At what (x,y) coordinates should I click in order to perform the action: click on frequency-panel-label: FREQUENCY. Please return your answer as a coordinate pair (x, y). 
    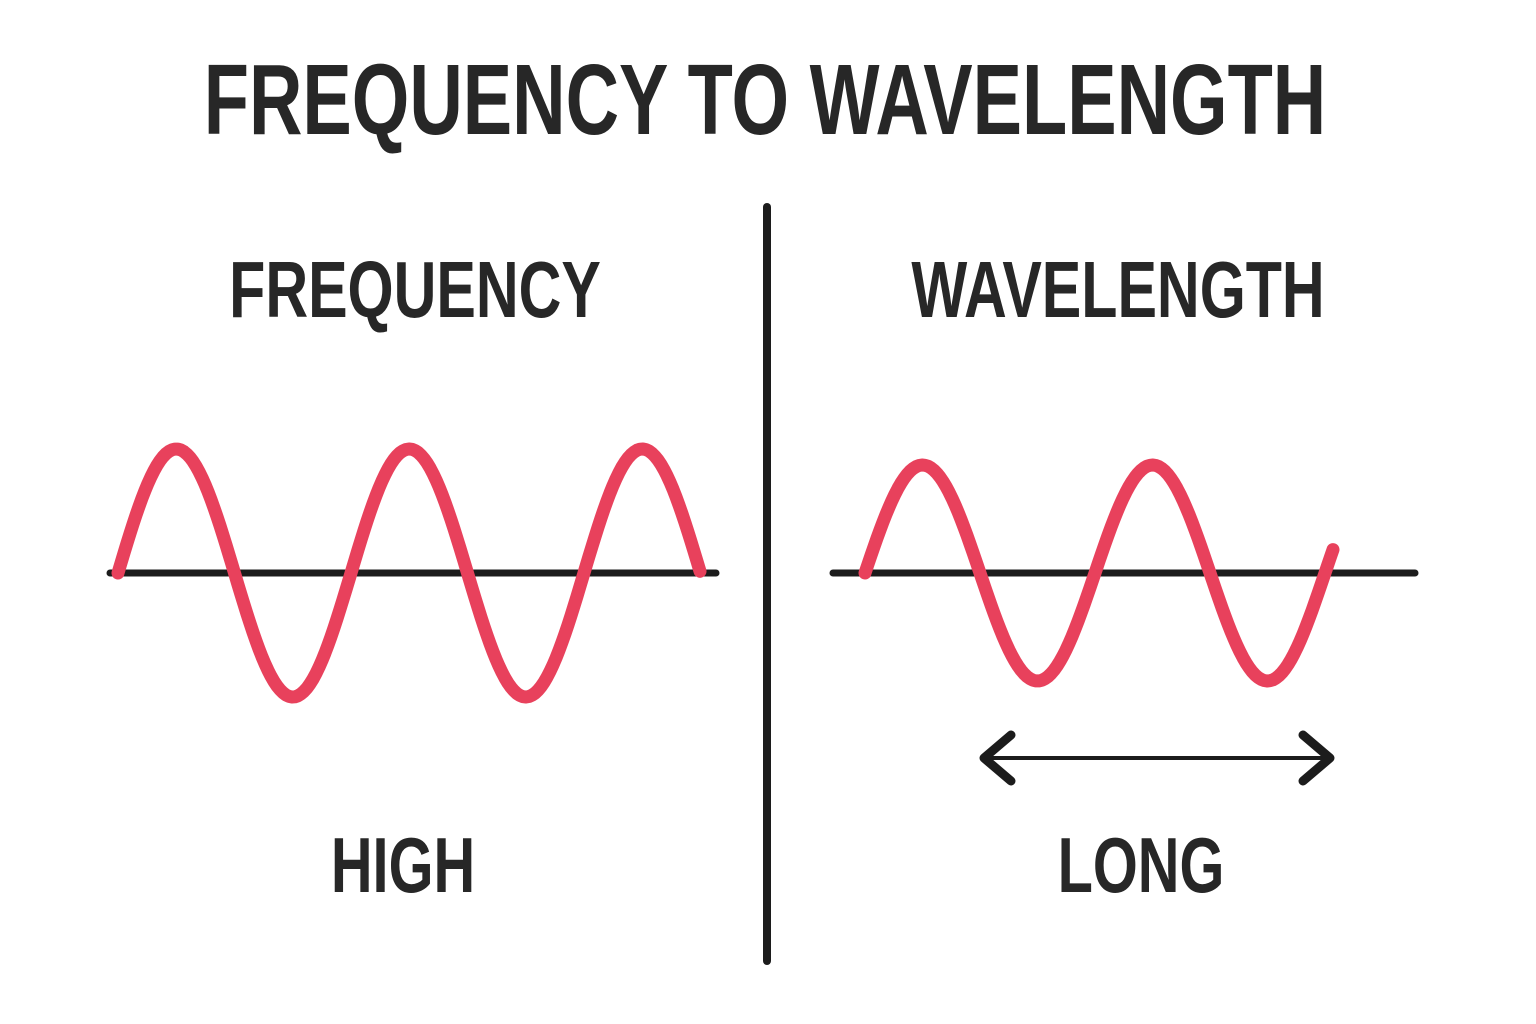
    Looking at the image, I should click on (415, 289).